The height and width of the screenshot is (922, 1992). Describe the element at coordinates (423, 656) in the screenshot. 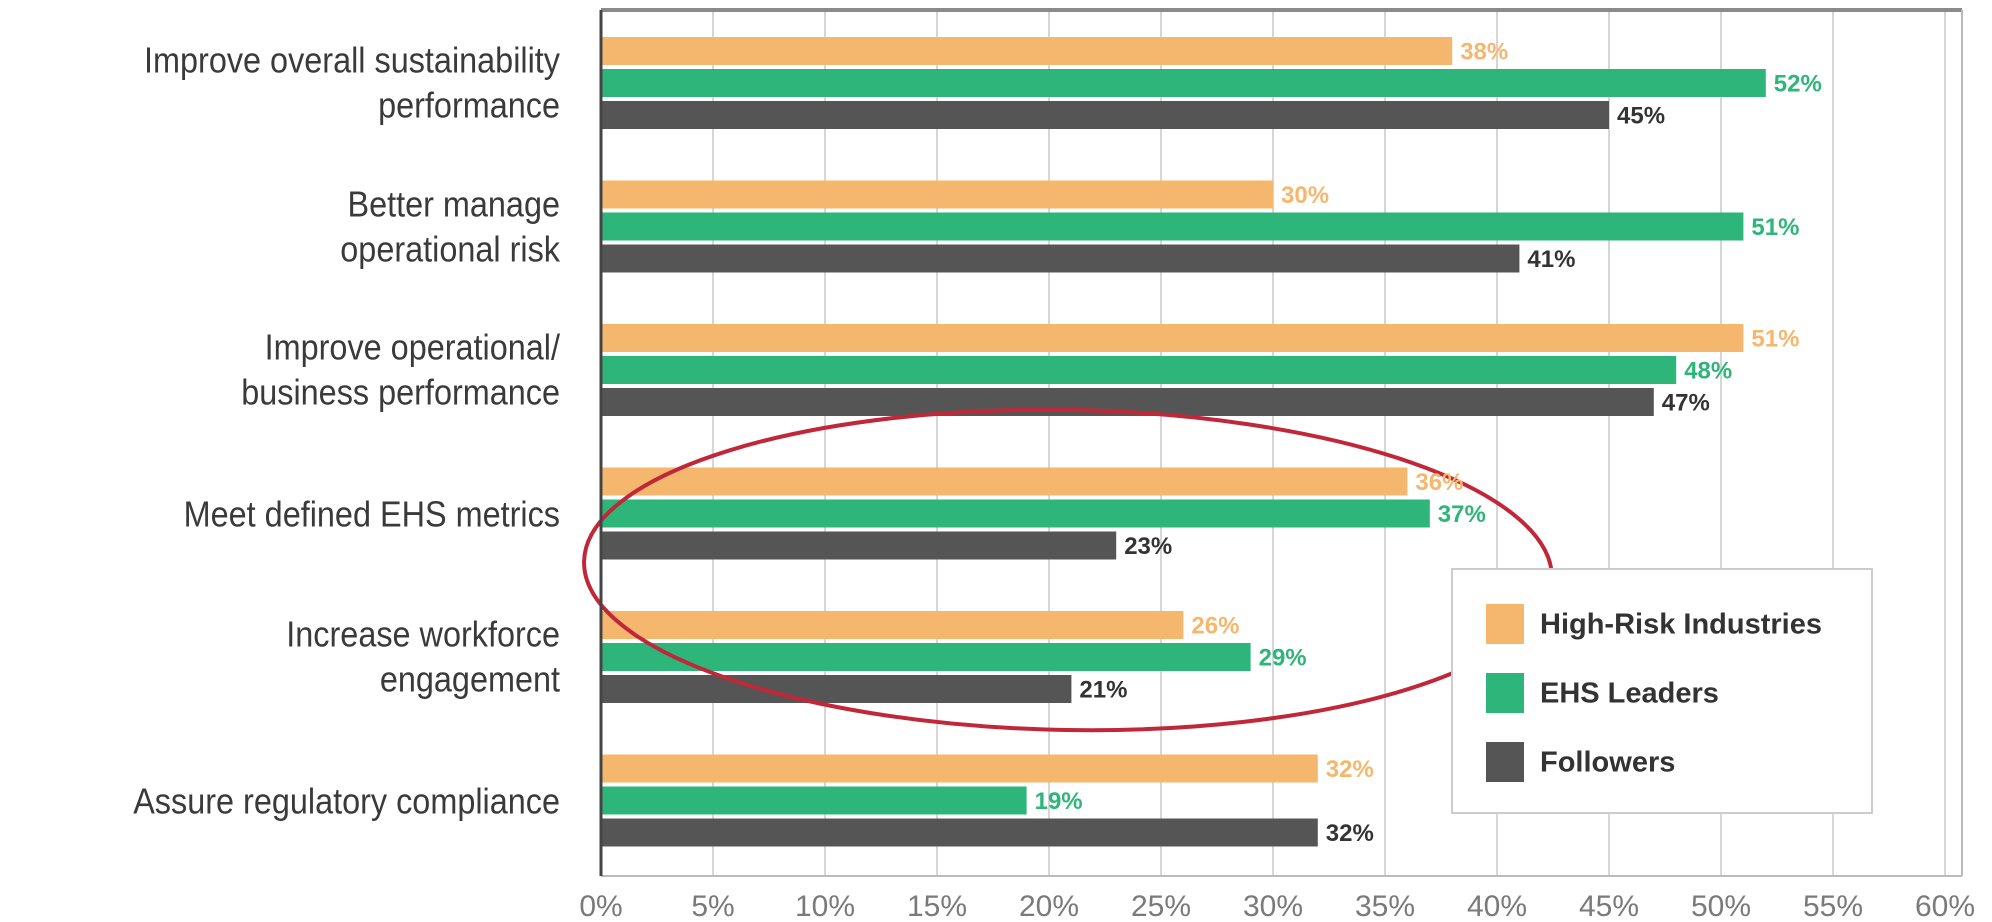

I see `category-label: Increase workforce engagement` at that location.